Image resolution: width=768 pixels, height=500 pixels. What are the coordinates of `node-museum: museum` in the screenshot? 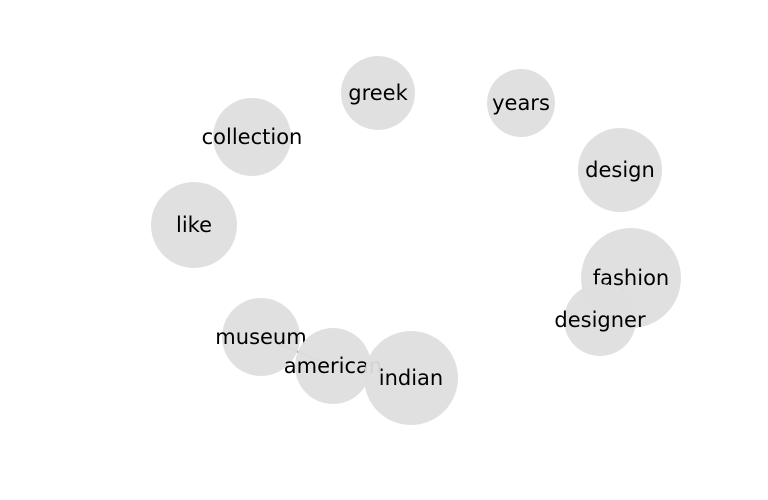 It's located at (261, 337).